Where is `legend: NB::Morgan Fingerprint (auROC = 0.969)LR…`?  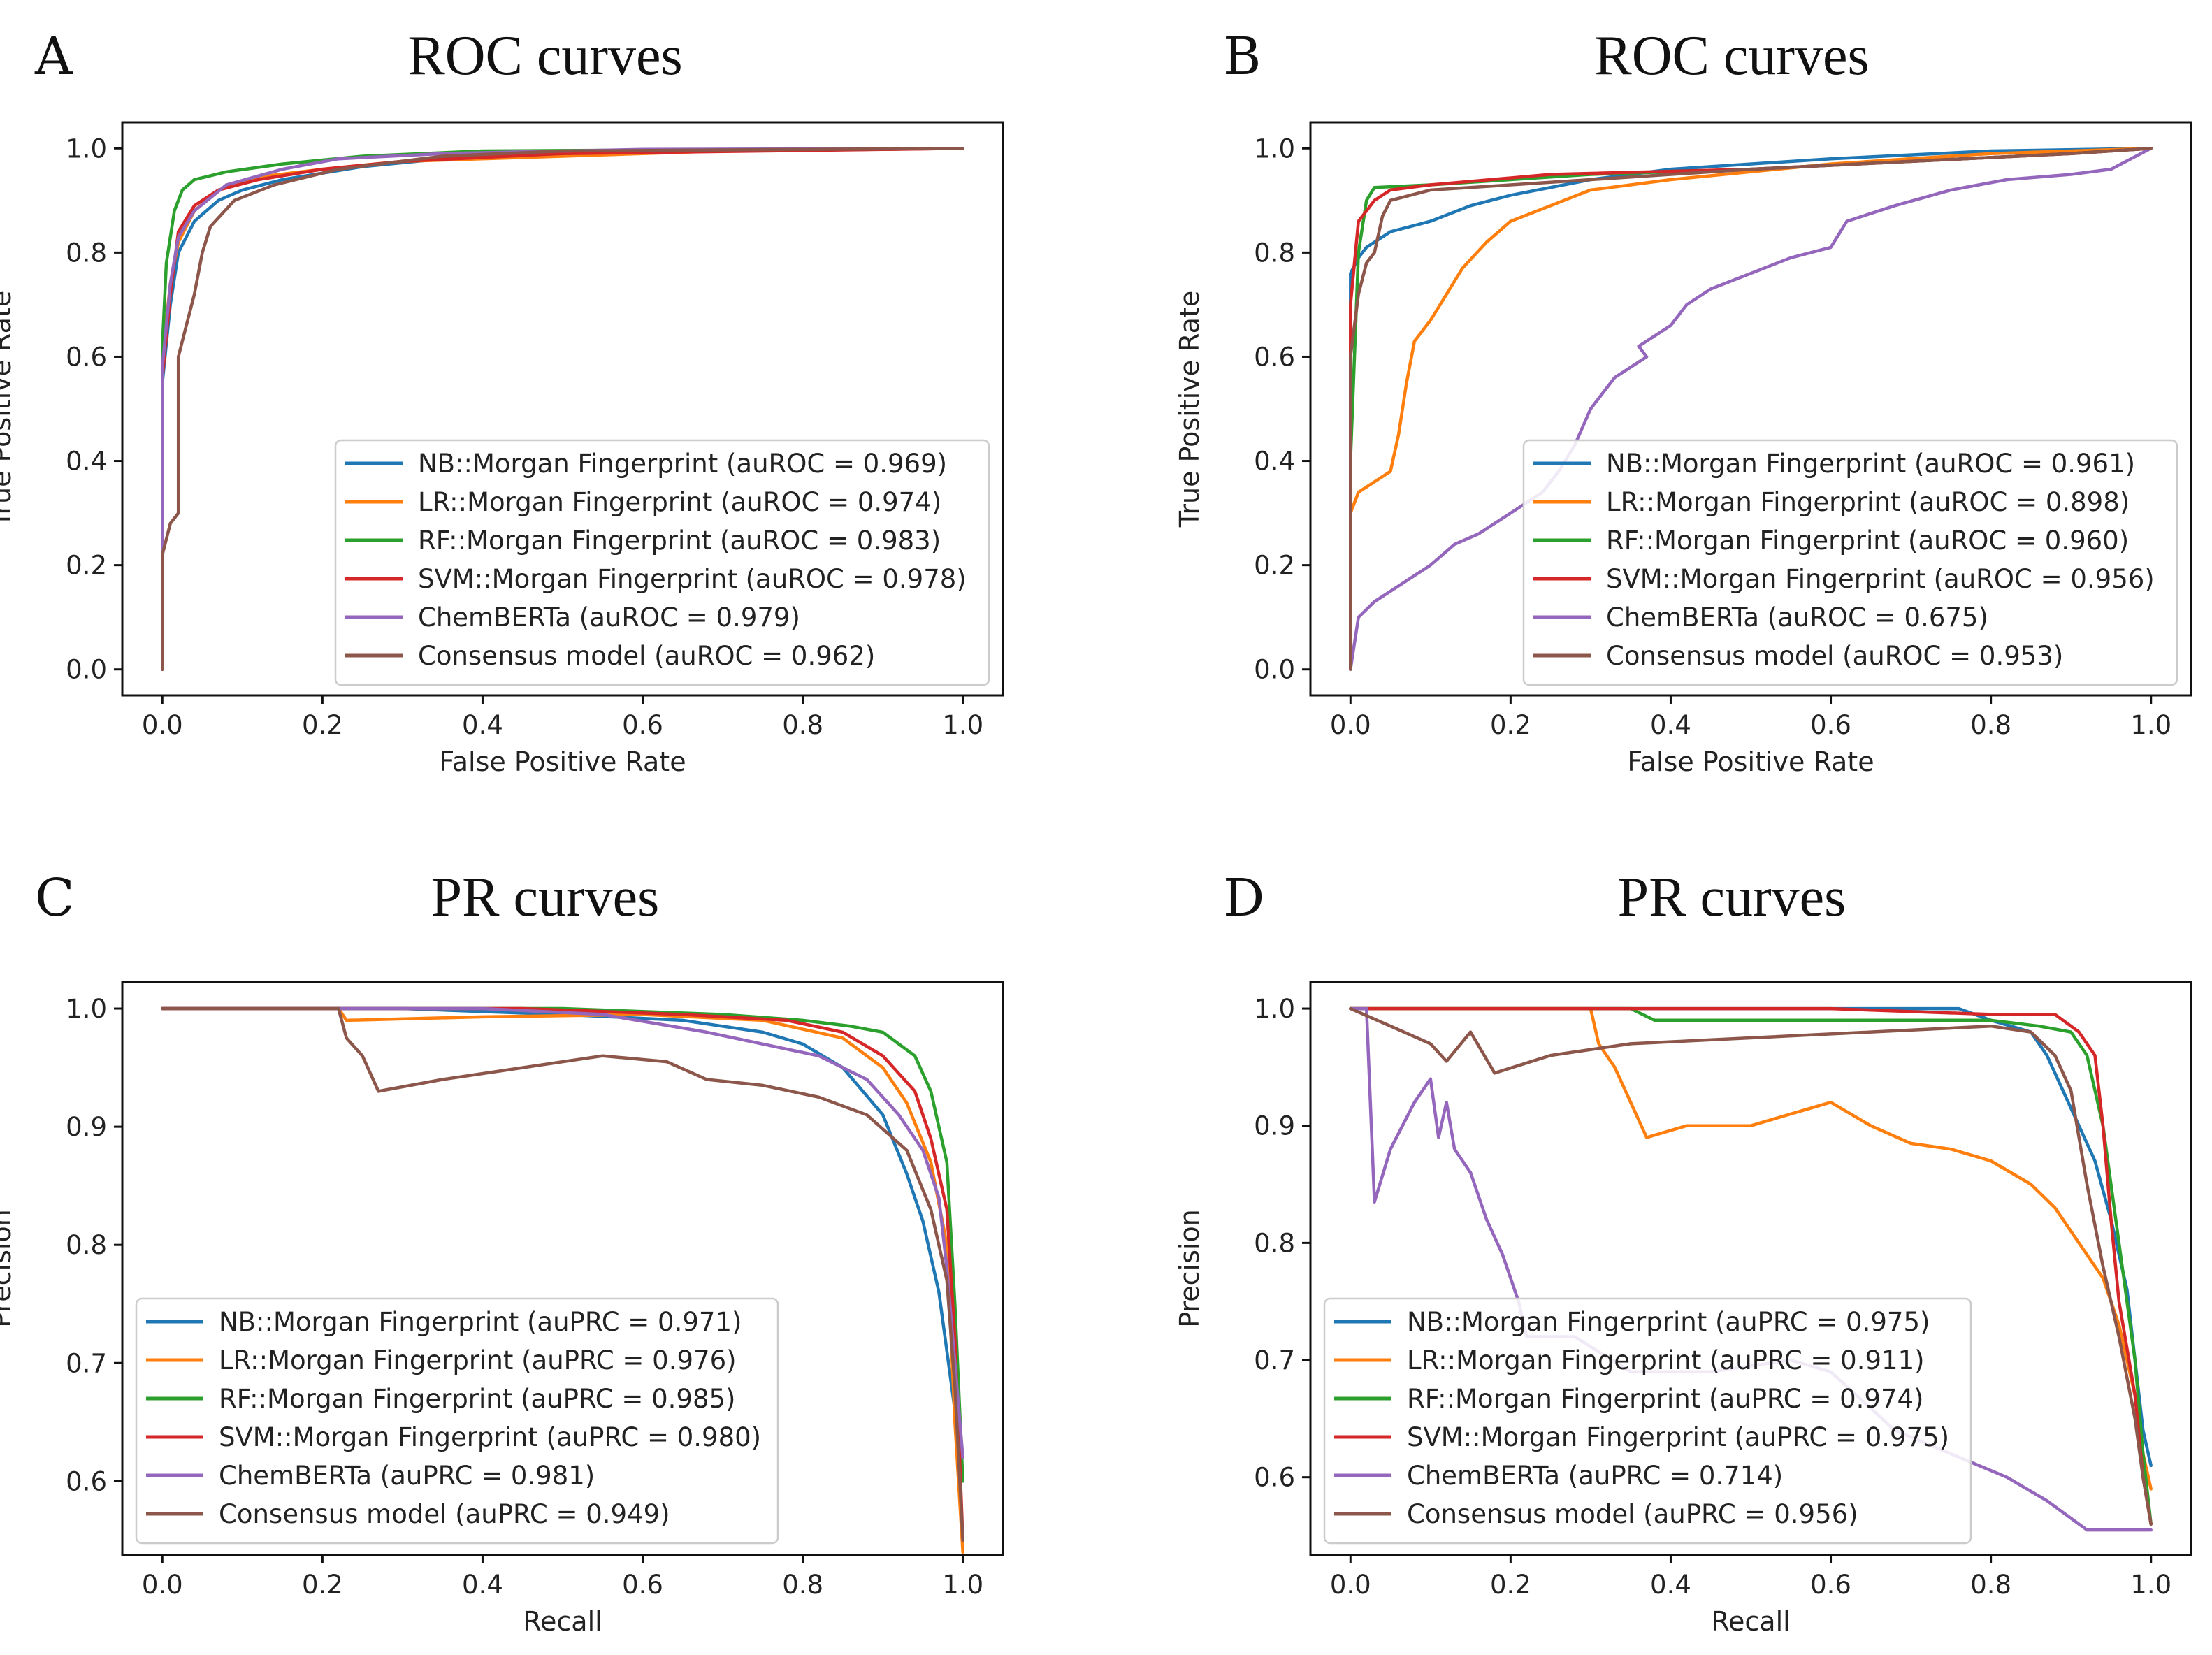
legend: NB::Morgan Fingerprint (auROC = 0.969)LR… is located at coordinates (662, 562).